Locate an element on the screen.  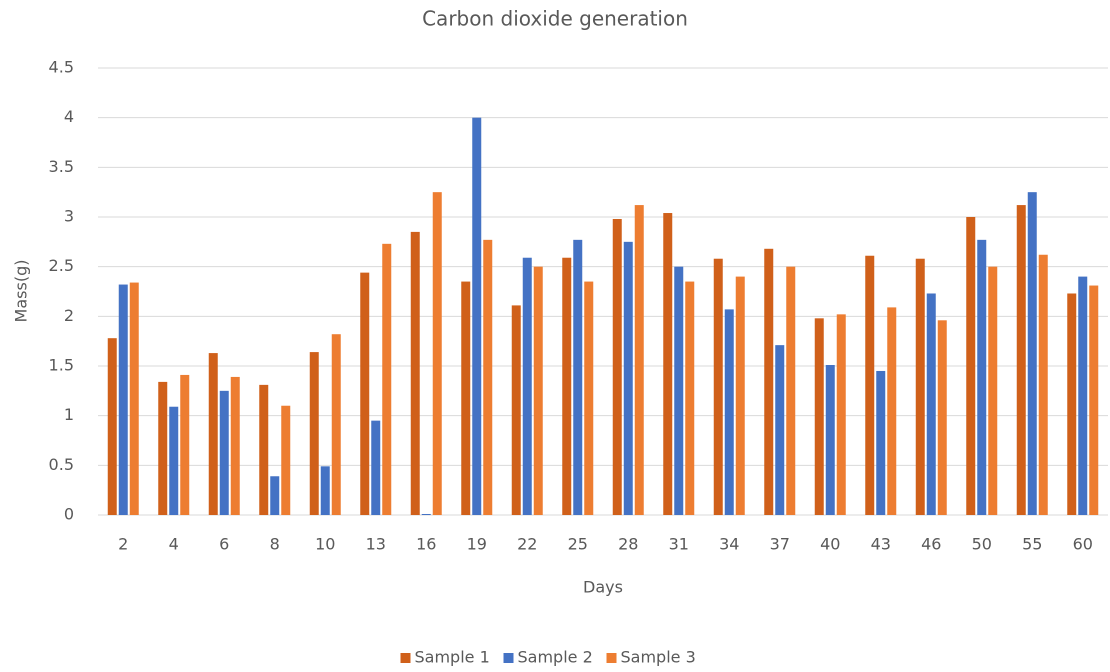
y-tick-label: 3 is located at coordinates (69, 216).